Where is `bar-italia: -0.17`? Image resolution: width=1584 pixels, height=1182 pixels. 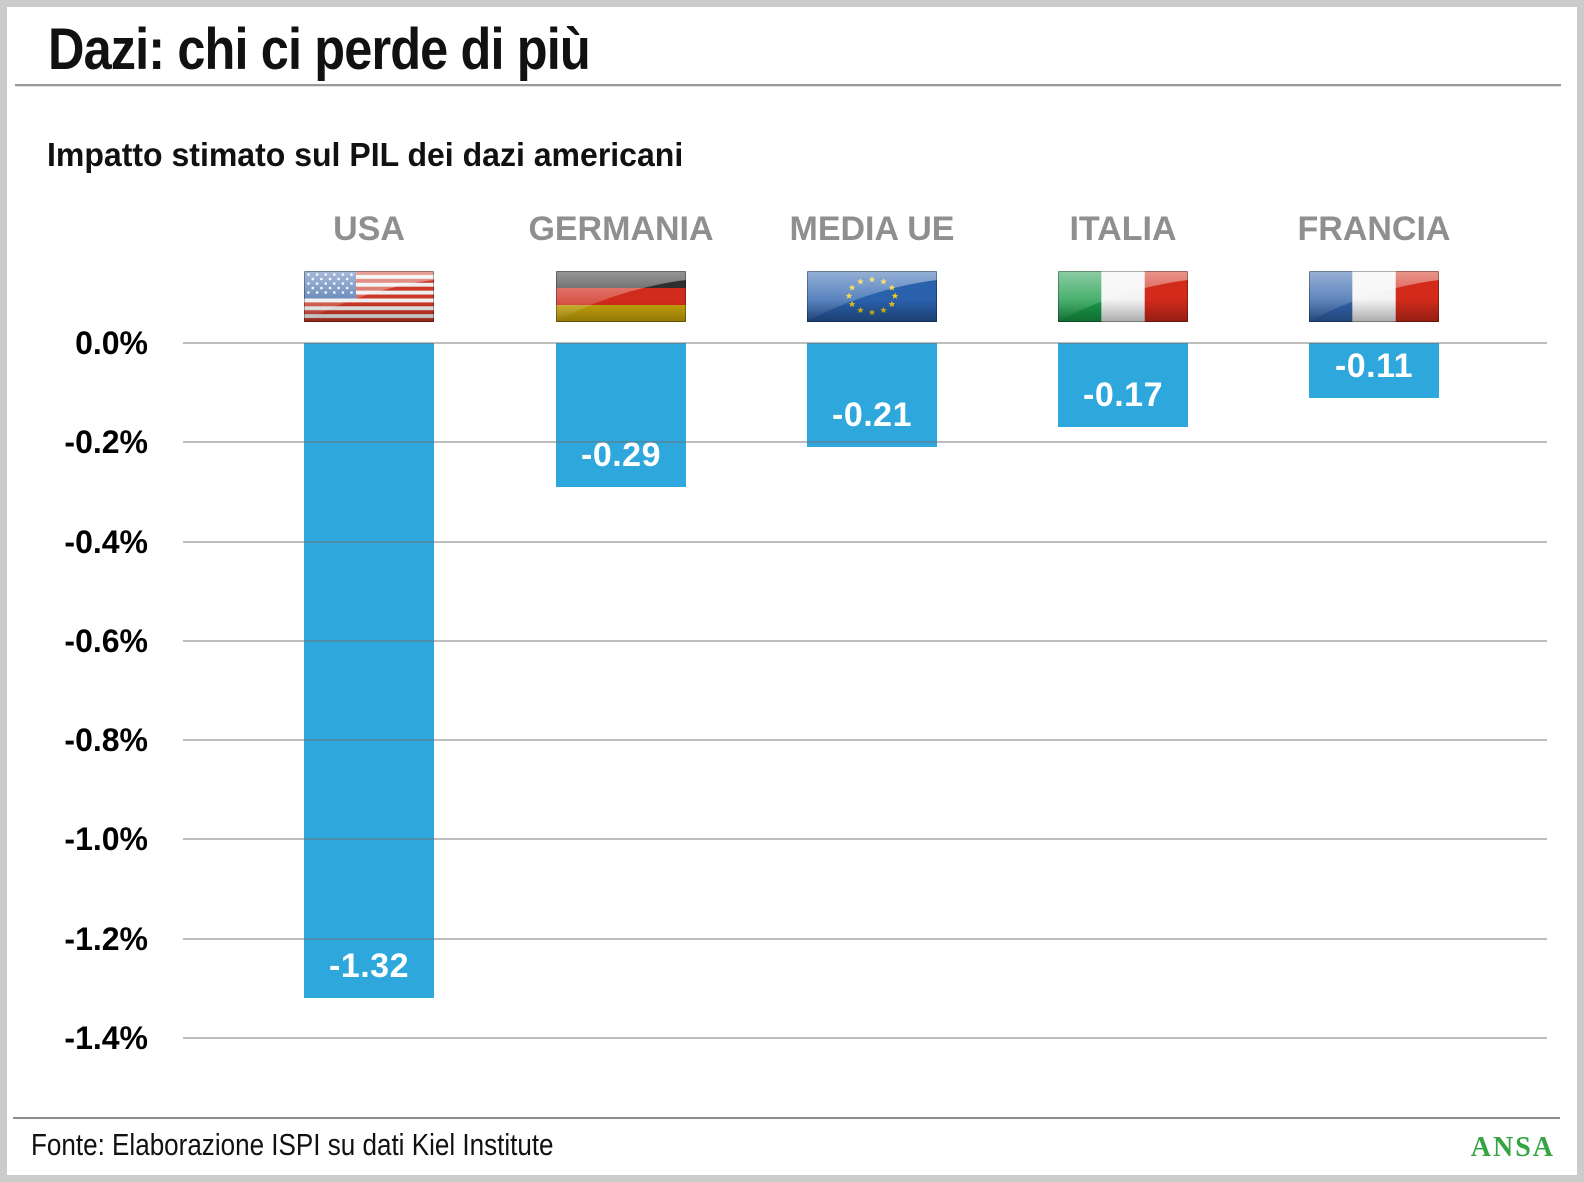 bar-italia: -0.17 is located at coordinates (1123, 385).